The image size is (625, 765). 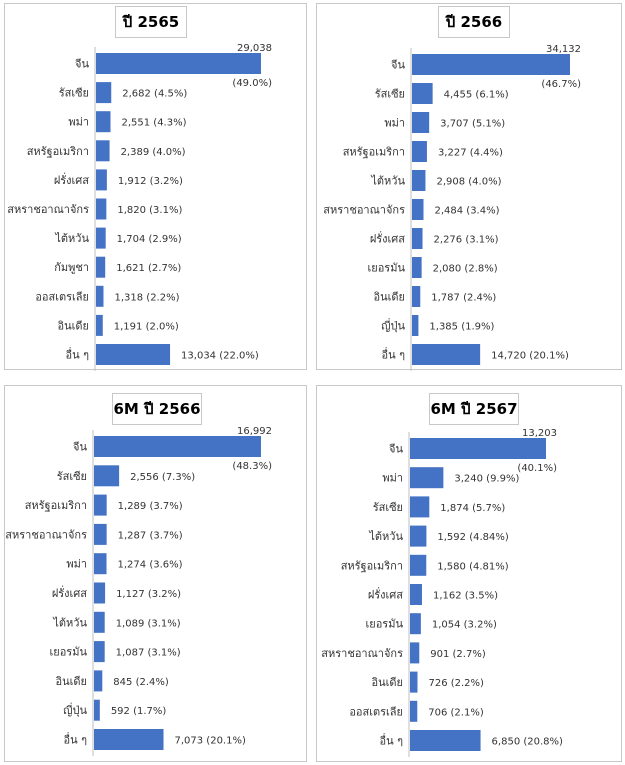 I want to click on data-label: 726 (2.2%), so click(x=456, y=683).